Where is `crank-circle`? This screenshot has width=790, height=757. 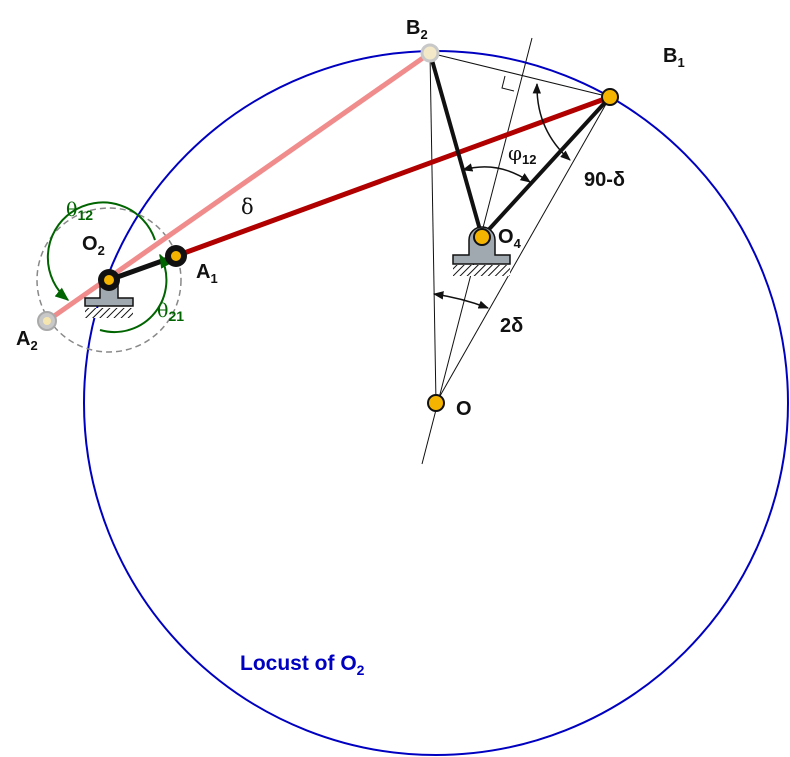 crank-circle is located at coordinates (109, 280).